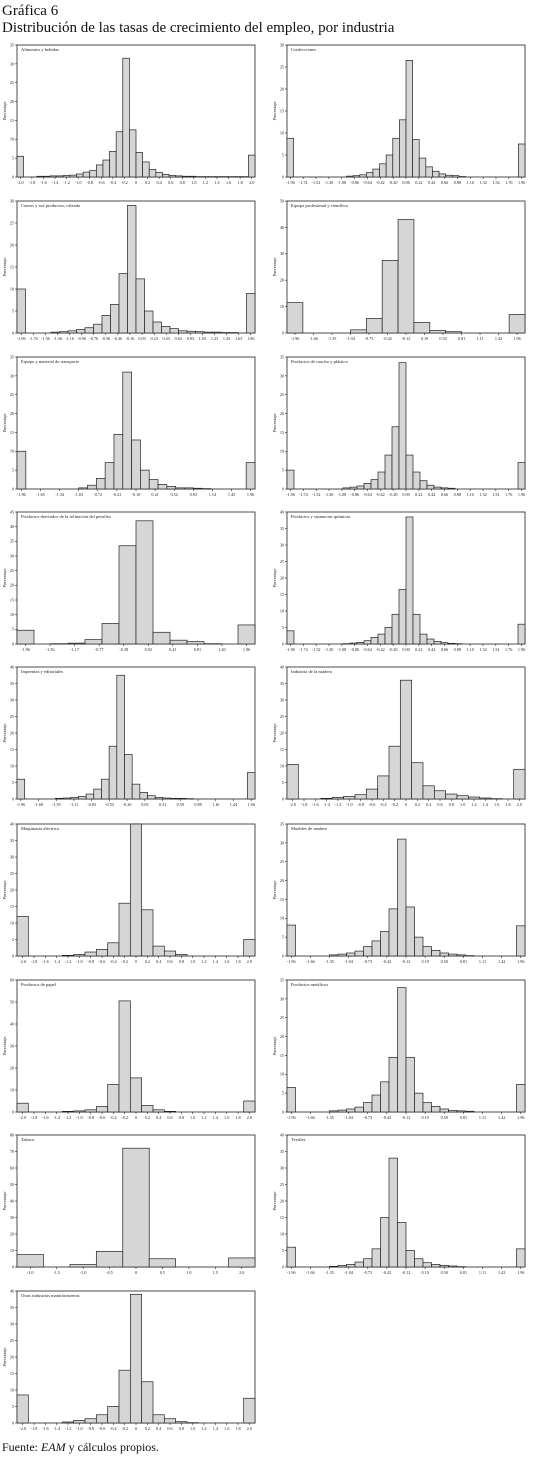 The image size is (540, 1469). I want to click on x-tick-label: -0.2, so click(124, 1117).